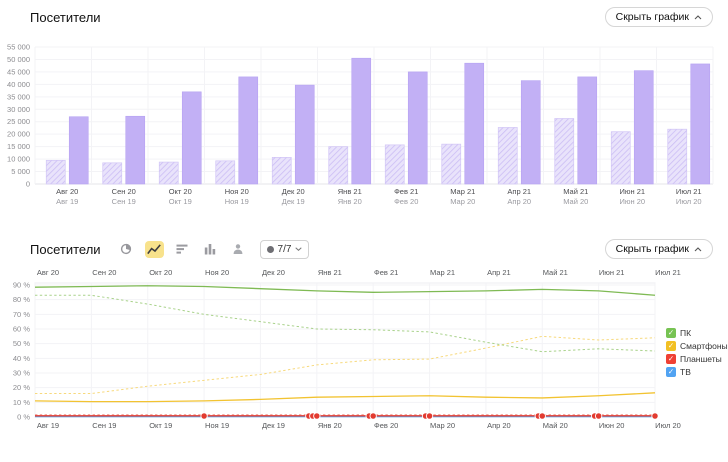 Image resolution: width=728 pixels, height=462 pixels. I want to click on chart-view-toolbar: 7/7, so click(213, 249).